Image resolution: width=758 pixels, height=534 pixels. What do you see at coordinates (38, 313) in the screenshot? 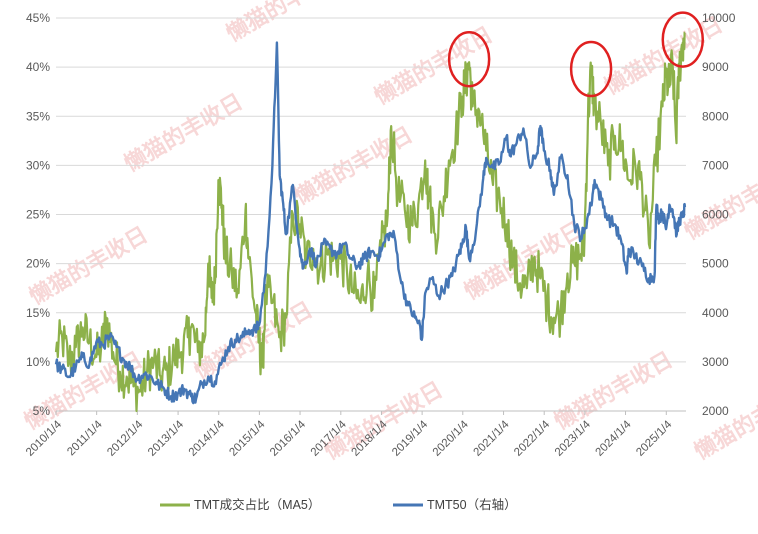
I see `left-y-tick-label: 15%` at bounding box center [38, 313].